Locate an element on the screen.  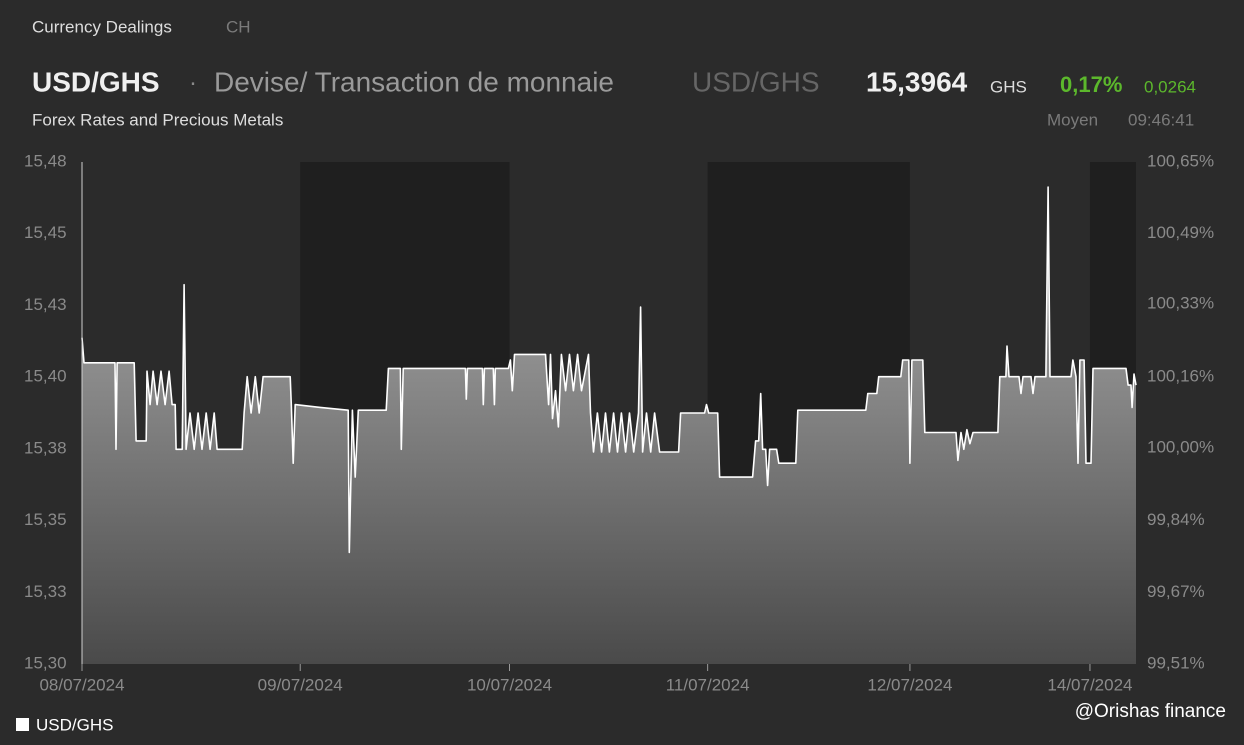
legend-swatch is located at coordinates (22, 724).